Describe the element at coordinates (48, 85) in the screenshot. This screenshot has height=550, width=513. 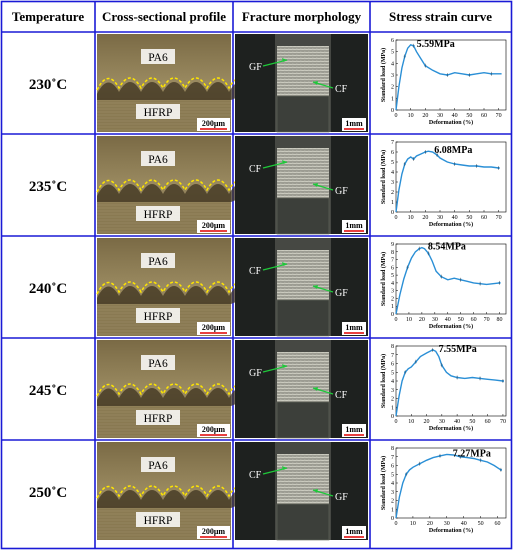
I see `temperature-label: 230˚C` at that location.